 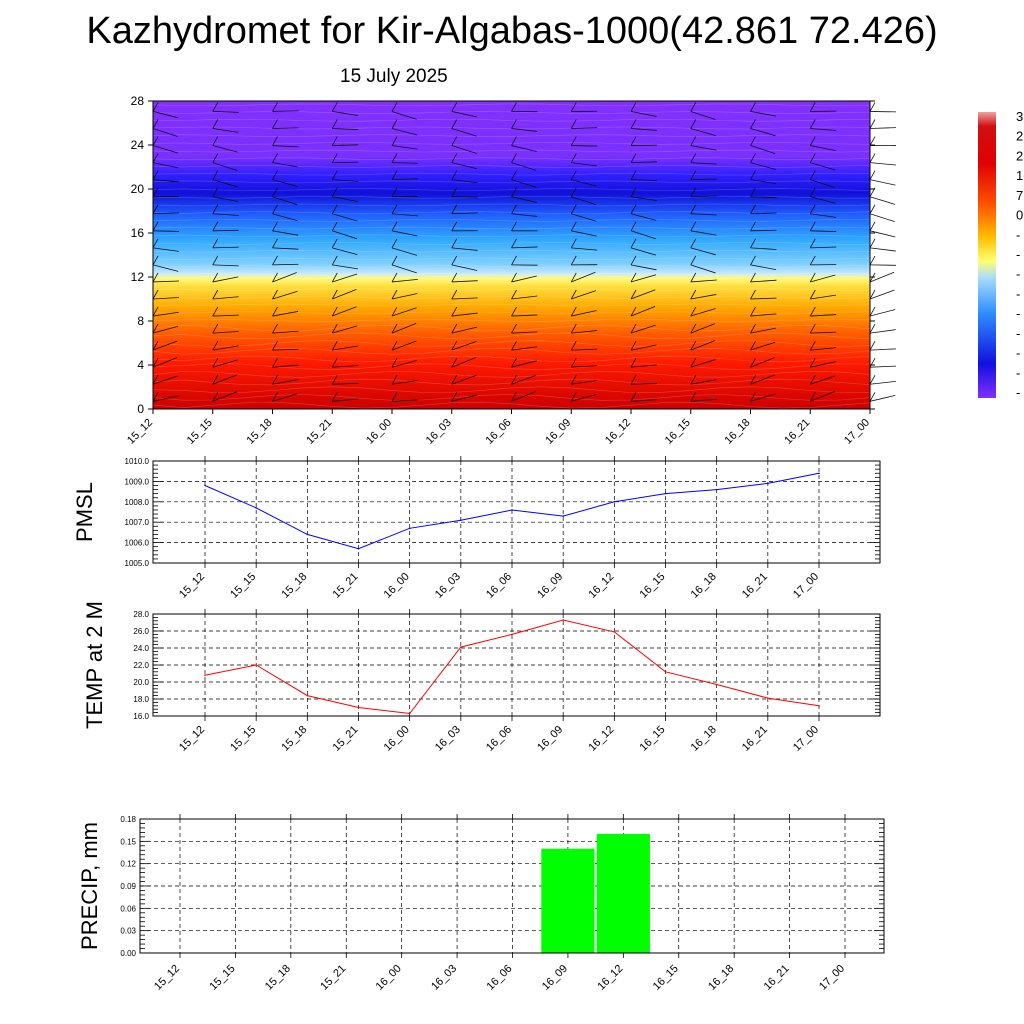 I want to click on y-tick-label: 1008.0, so click(x=137, y=502).